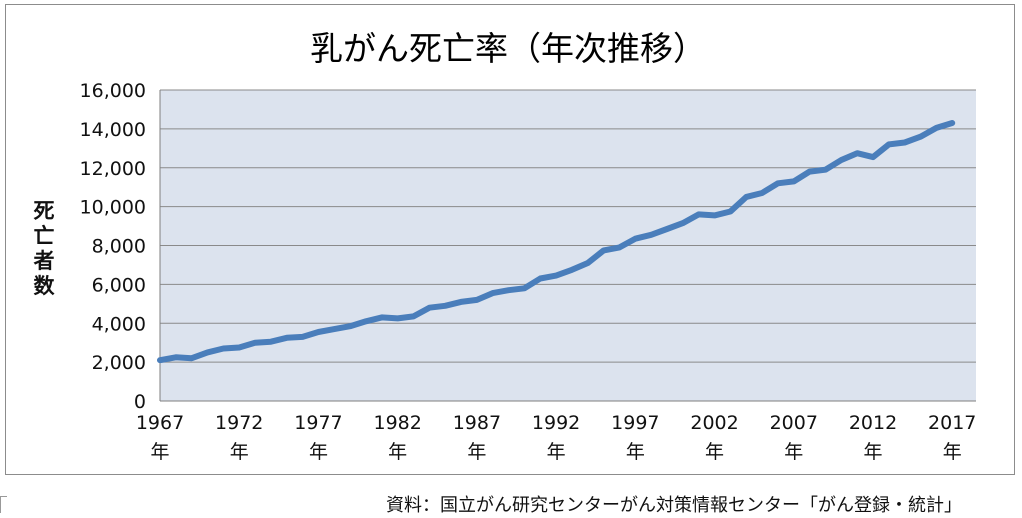 The width and height of the screenshot is (1022, 518). I want to click on x-tick-label: 1977, so click(318, 423).